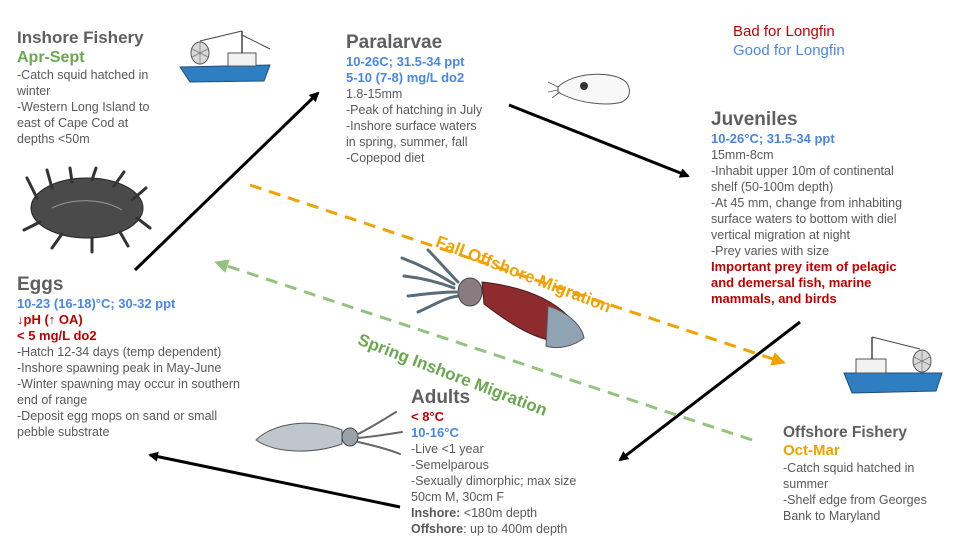 Image resolution: width=960 pixels, height=540 pixels. Describe the element at coordinates (274, 480) in the screenshot. I see `lifecycle-arrow-adults-to-eggs` at that location.